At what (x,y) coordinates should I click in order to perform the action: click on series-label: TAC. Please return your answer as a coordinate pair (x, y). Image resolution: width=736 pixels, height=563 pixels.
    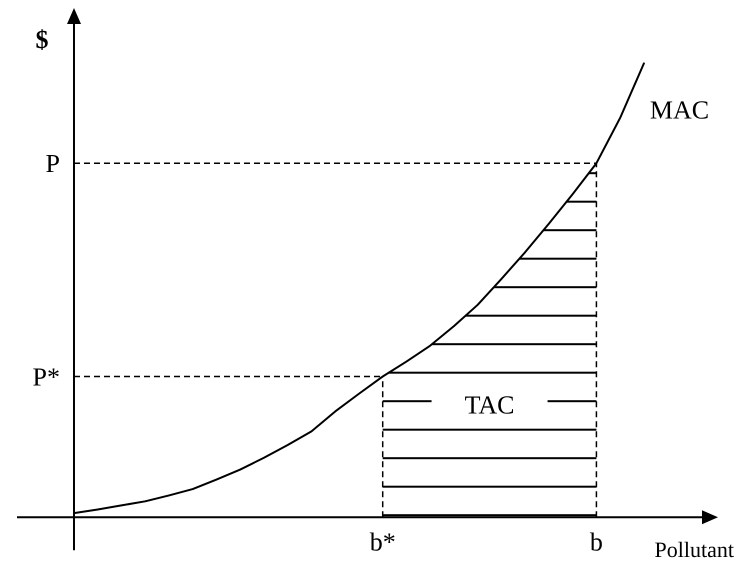
    Looking at the image, I should click on (489, 405).